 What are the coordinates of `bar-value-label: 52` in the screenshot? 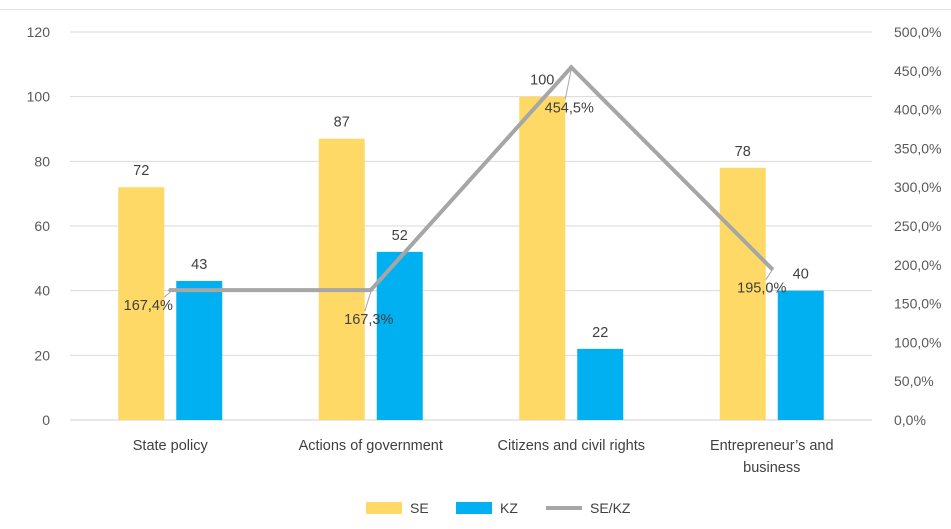 It's located at (400, 236).